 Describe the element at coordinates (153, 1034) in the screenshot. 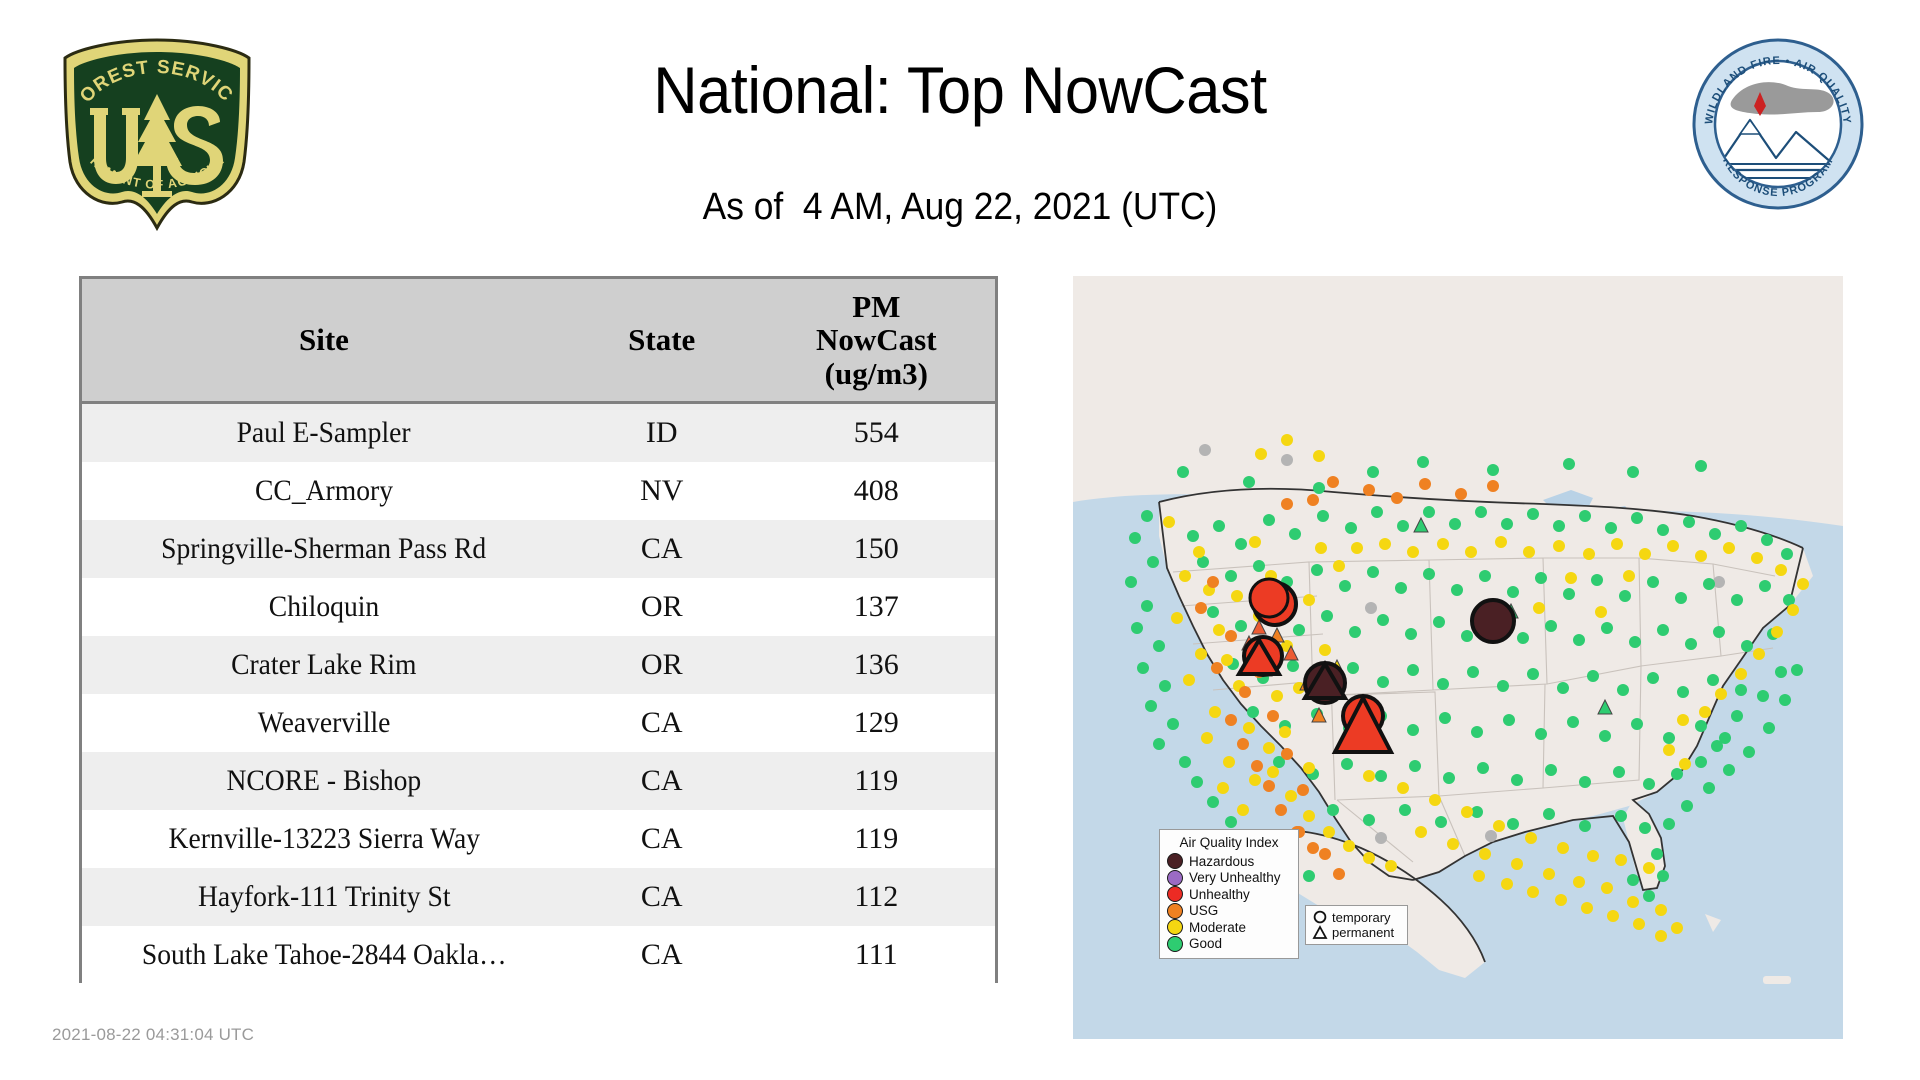

I see `footer-timestamp: 2021-08-22 04:31:04 UTC` at that location.